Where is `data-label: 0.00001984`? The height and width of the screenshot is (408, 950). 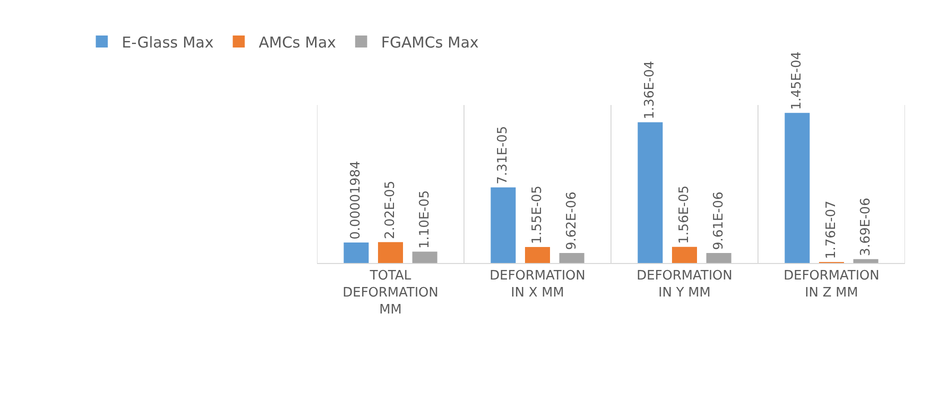
data-label: 0.00001984 is located at coordinates (356, 200).